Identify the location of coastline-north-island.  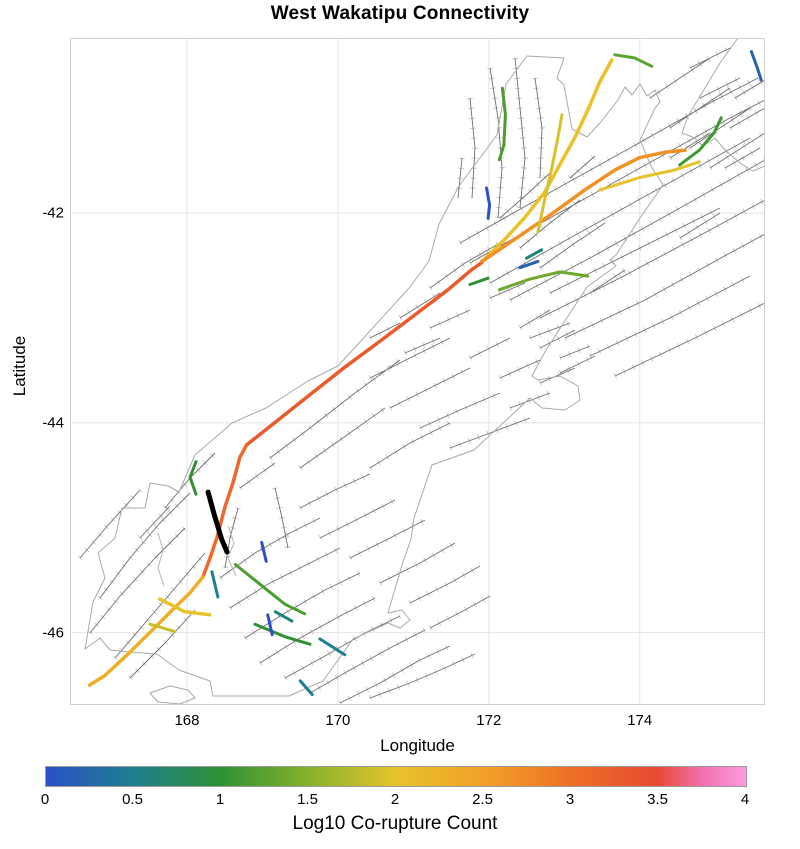
(723, 105).